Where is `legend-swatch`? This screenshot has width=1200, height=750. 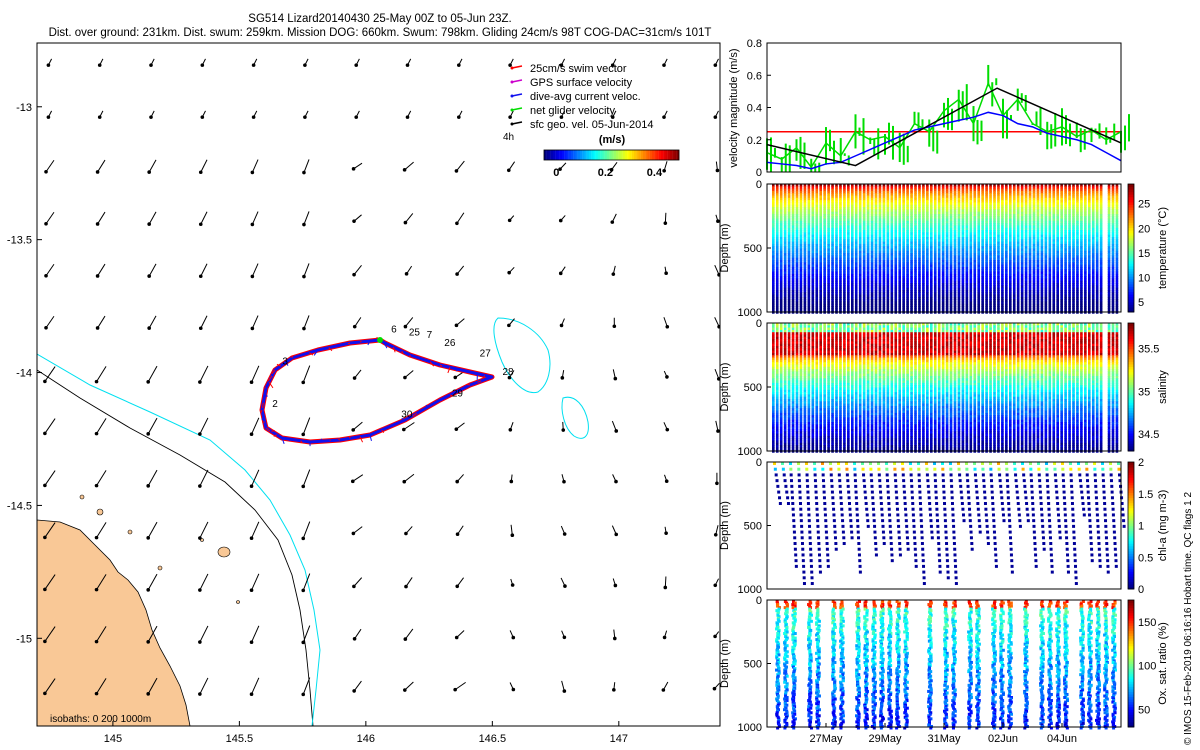 legend-swatch is located at coordinates (517, 67).